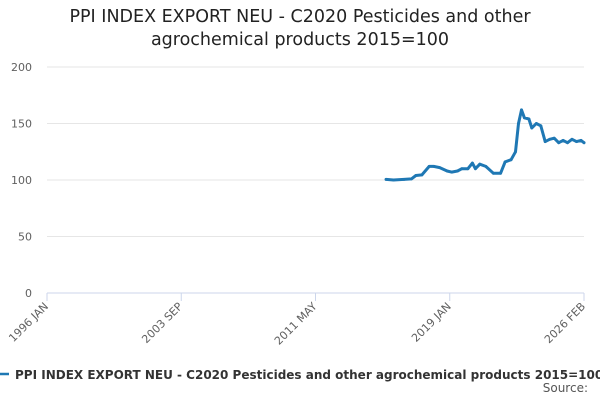  I want to click on source-label: Source:, so click(565, 388).